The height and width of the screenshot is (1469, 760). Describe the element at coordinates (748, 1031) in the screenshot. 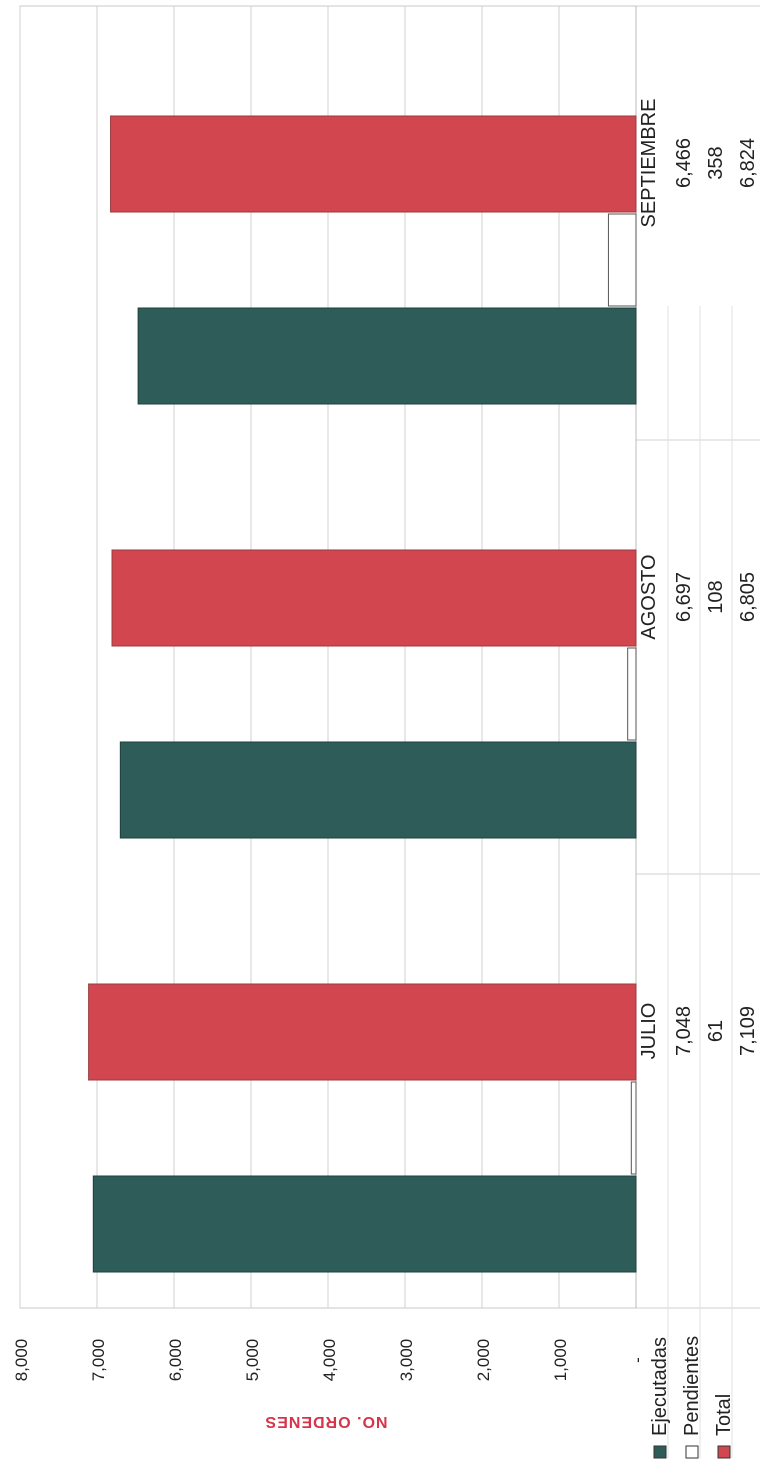

I see `data-label-total: 7,109` at that location.